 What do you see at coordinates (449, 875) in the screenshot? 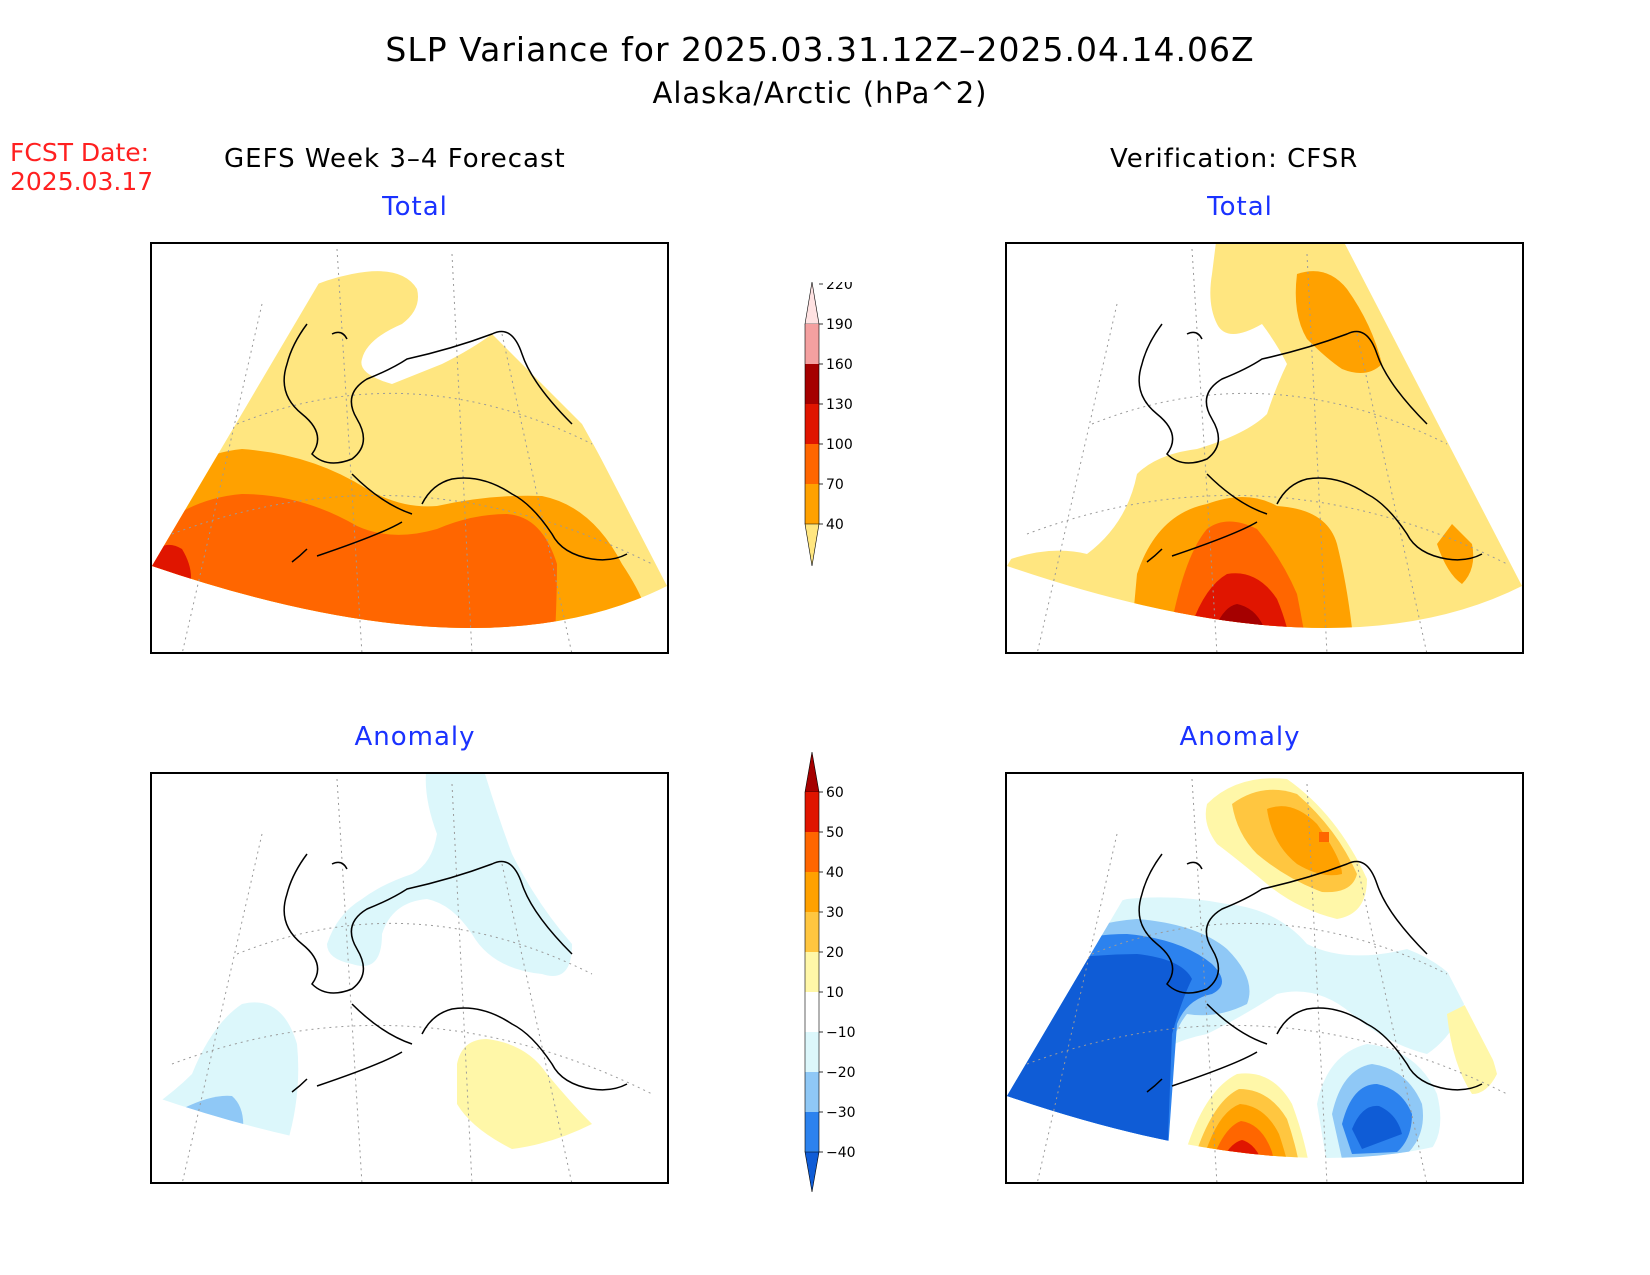
I see `contour-minus10-minus20-north` at bounding box center [449, 875].